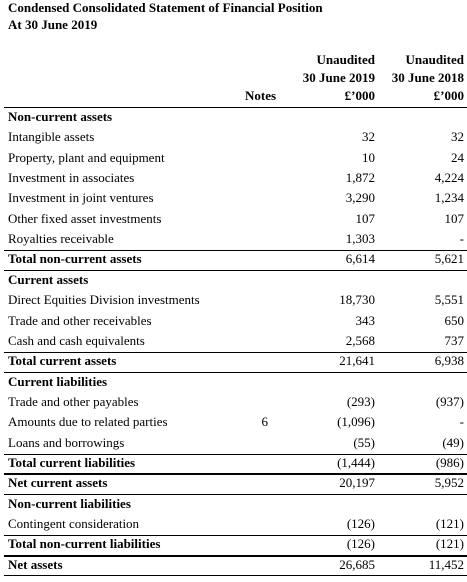 The image size is (467, 582). What do you see at coordinates (446, 564) in the screenshot?
I see `value-2018: 11,452` at bounding box center [446, 564].